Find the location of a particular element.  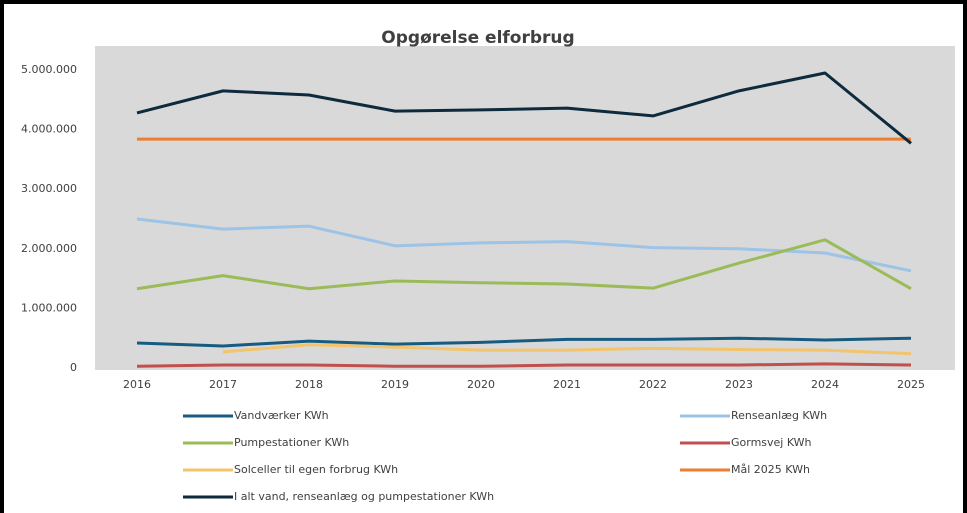

x-tick-label: 2024 is located at coordinates (825, 384).